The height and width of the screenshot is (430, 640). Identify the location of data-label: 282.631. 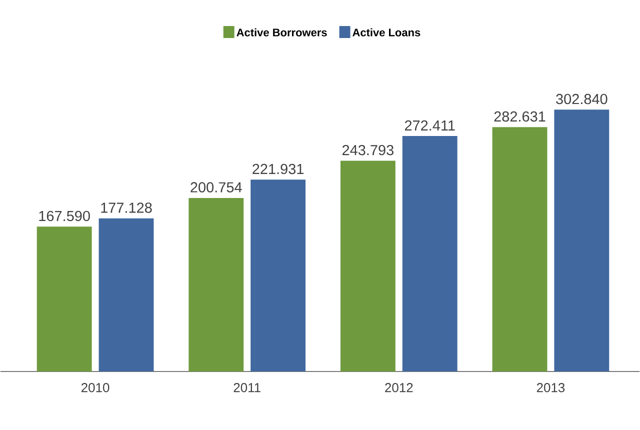
(520, 116).